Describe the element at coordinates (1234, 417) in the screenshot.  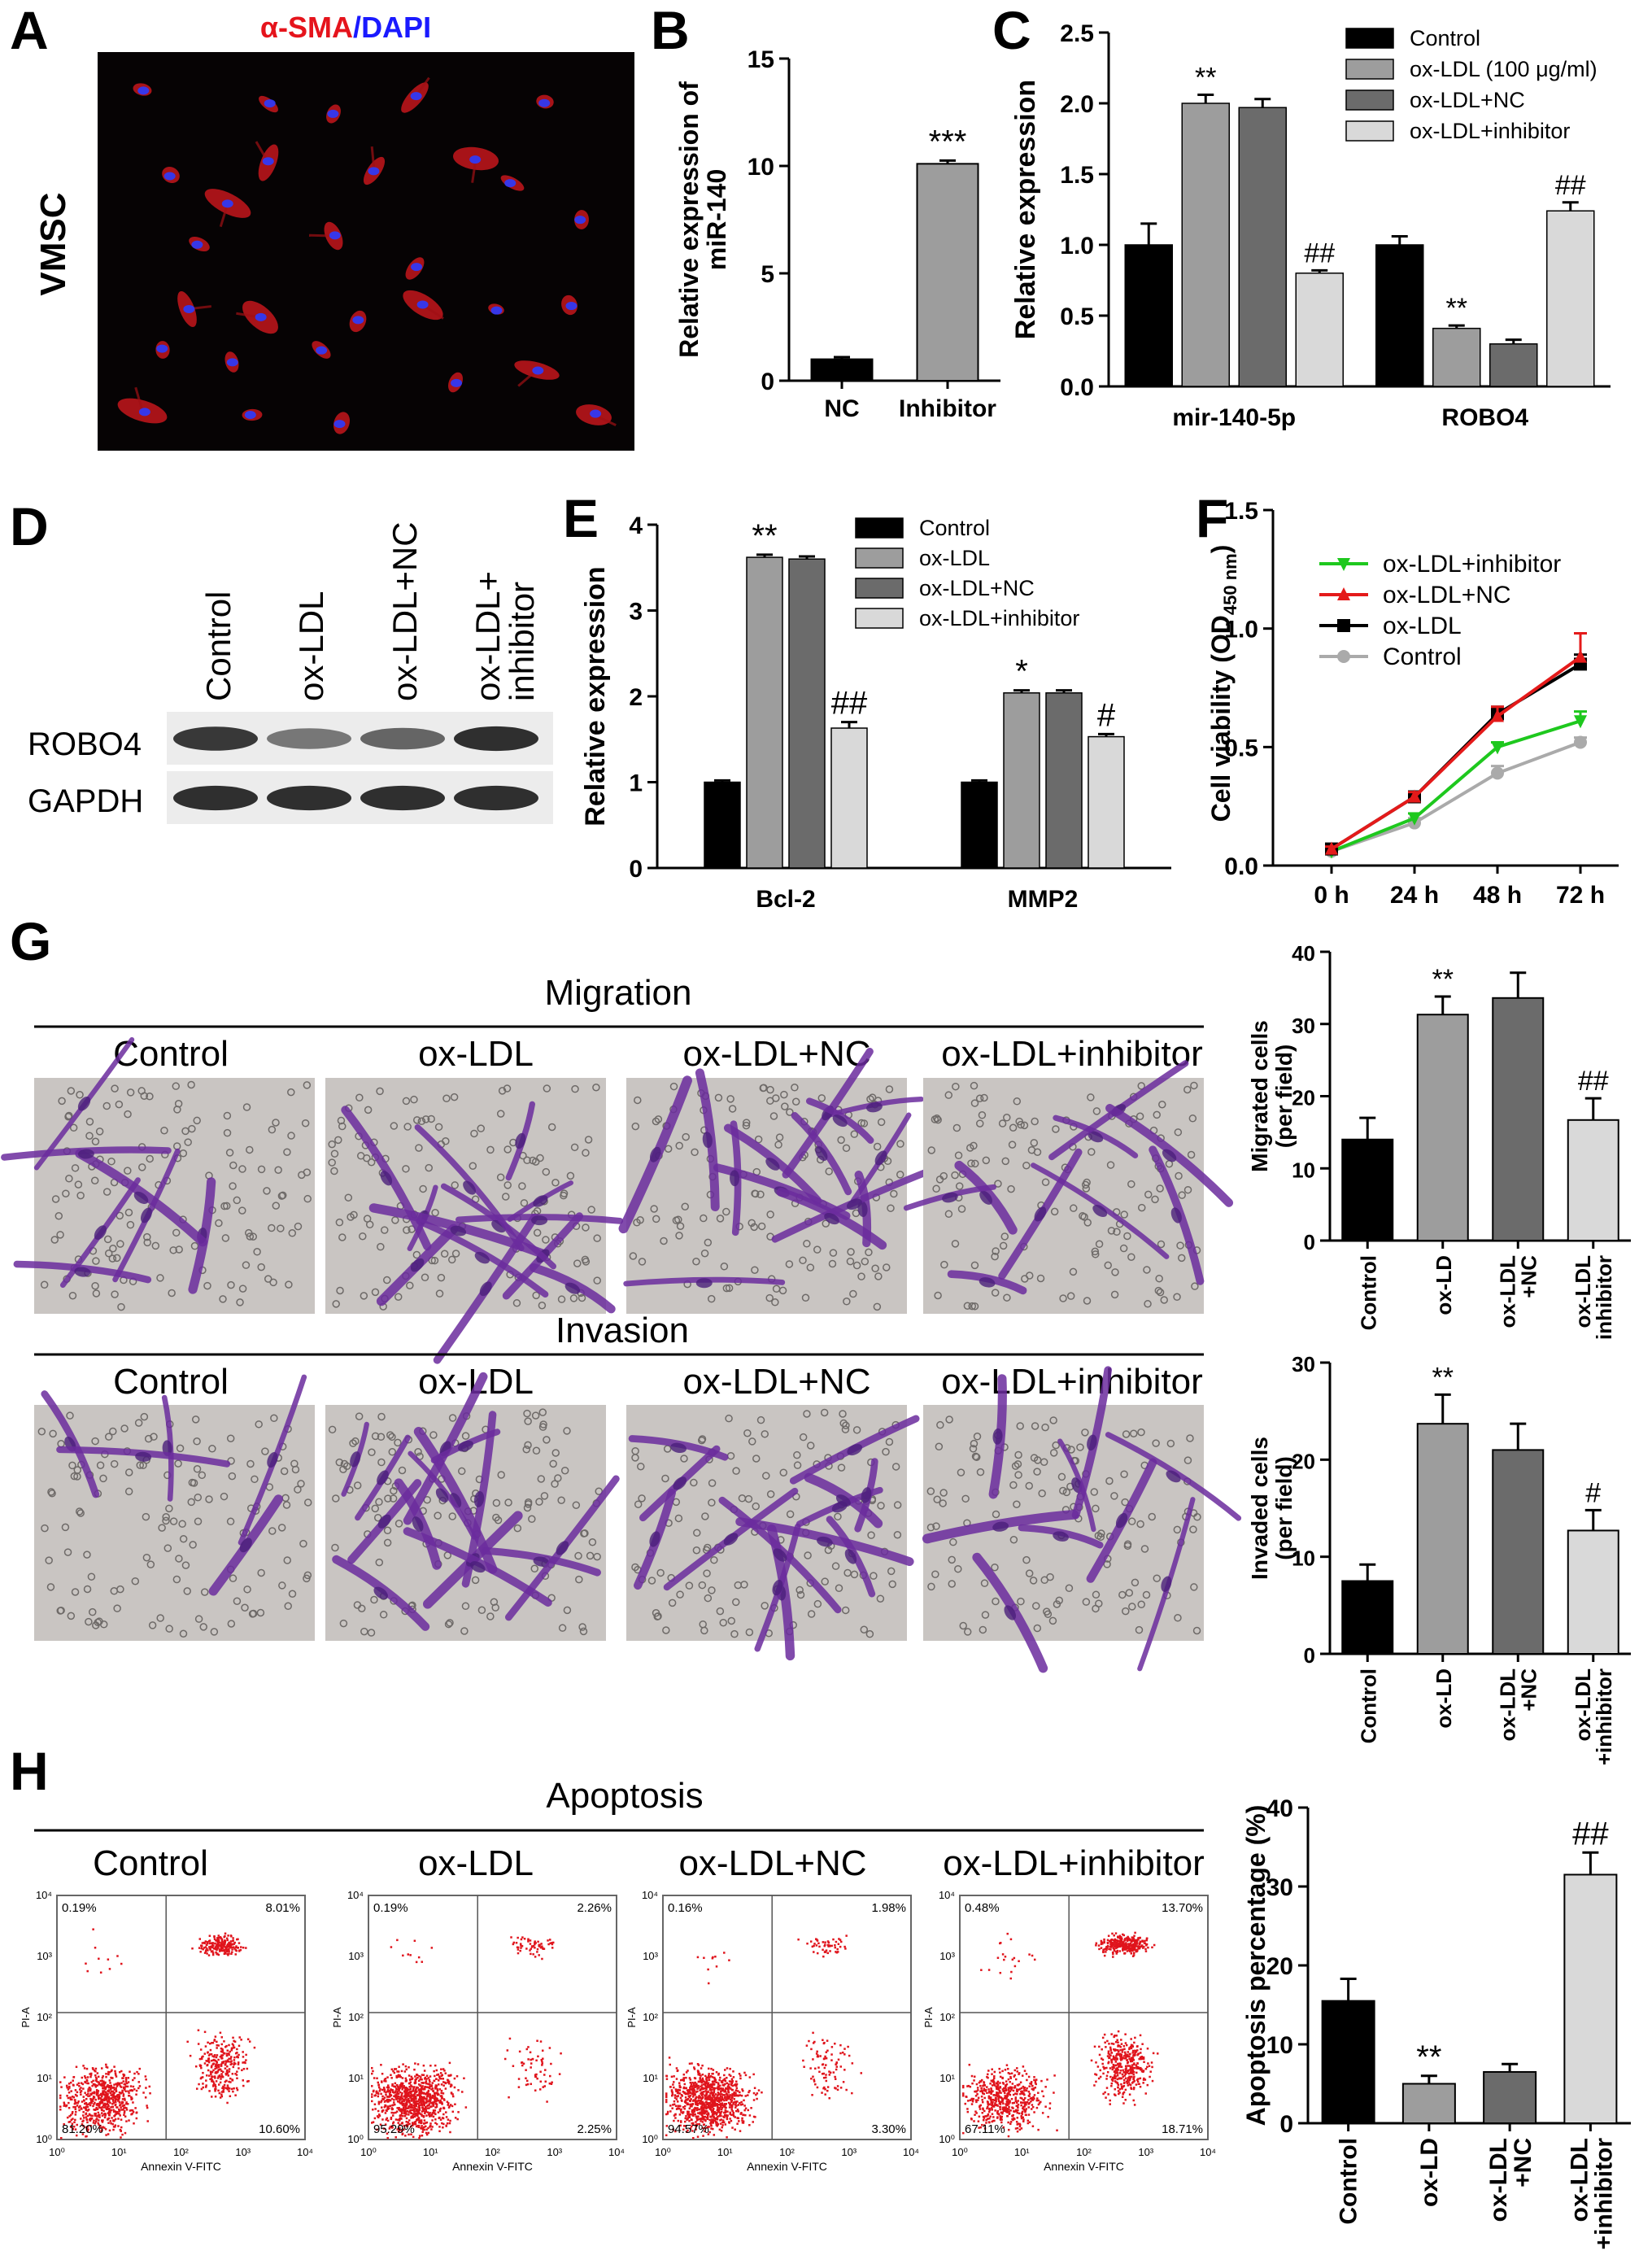
I see `x-tick-label: mir-140-5p` at that location.